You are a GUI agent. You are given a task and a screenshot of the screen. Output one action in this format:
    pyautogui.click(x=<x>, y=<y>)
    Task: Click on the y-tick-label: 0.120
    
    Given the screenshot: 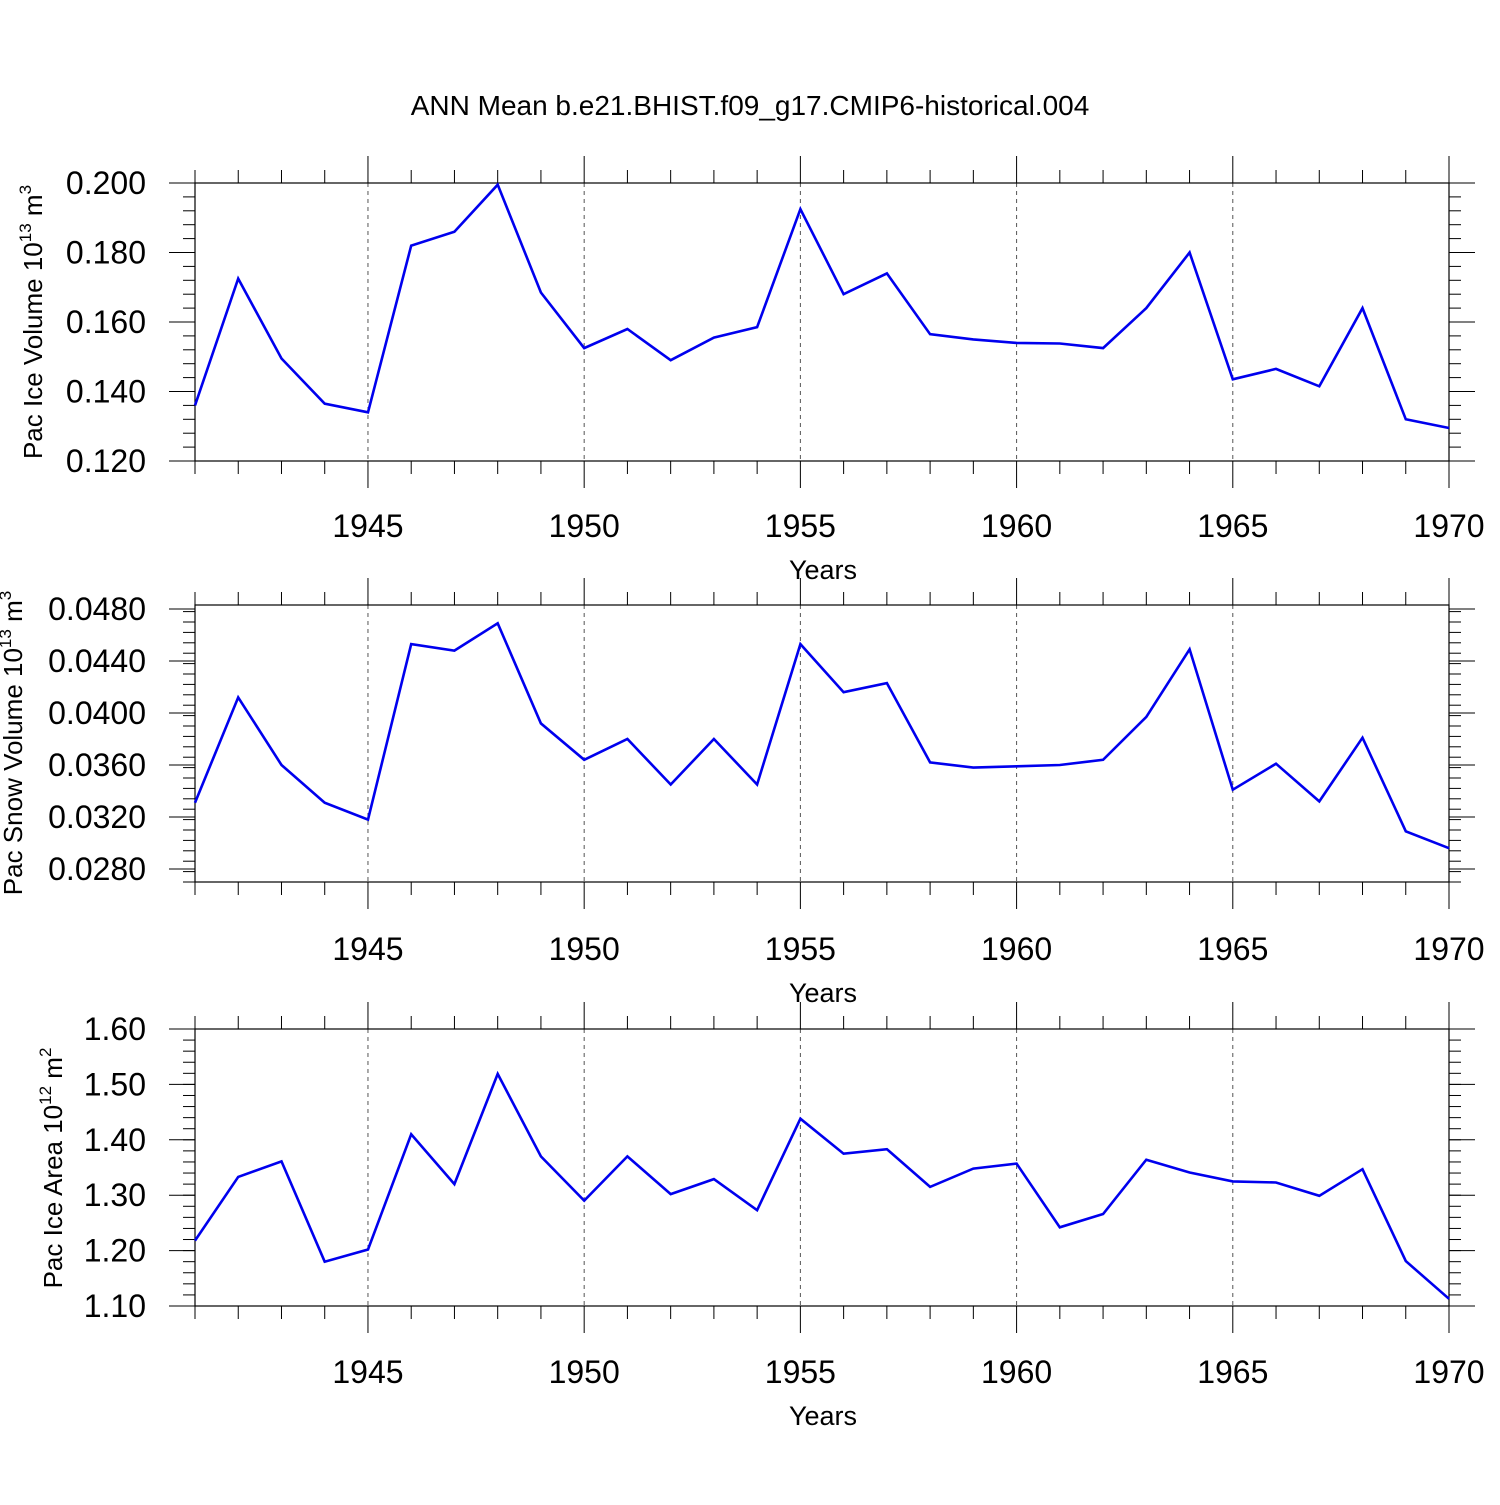 What is the action you would take?
    pyautogui.click(x=106, y=461)
    